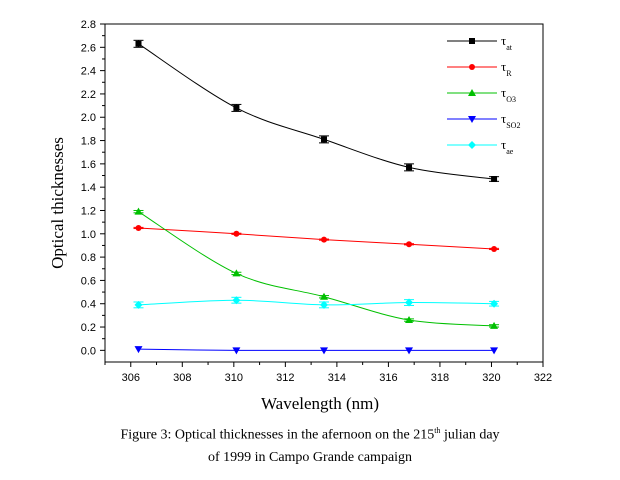  Describe the element at coordinates (131, 378) in the screenshot. I see `x-tick-label: 306` at that location.